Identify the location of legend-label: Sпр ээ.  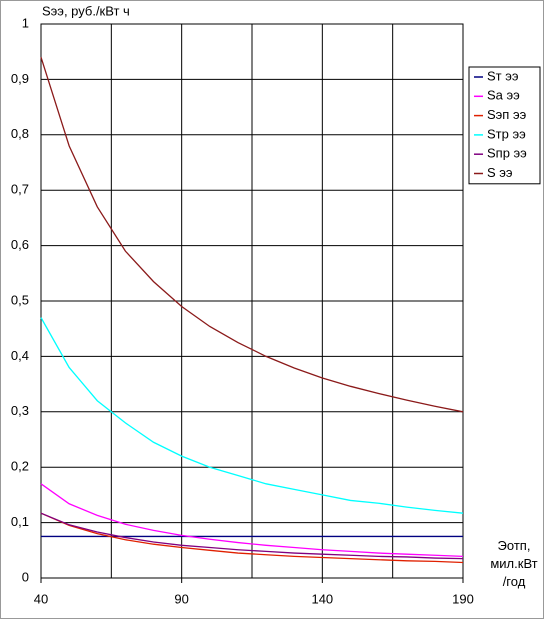
(507, 153).